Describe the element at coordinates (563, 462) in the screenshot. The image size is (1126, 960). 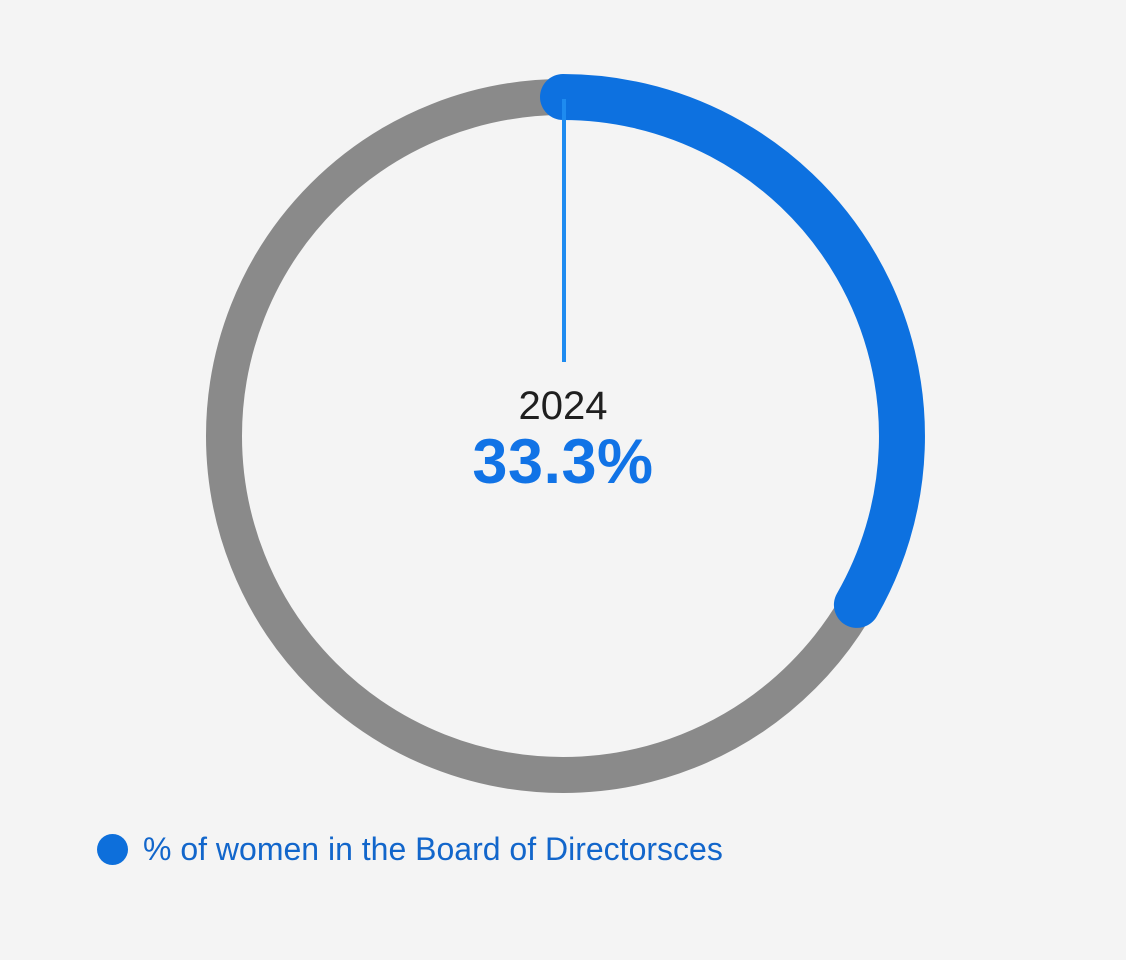
I see `value-label: 33.3%` at that location.